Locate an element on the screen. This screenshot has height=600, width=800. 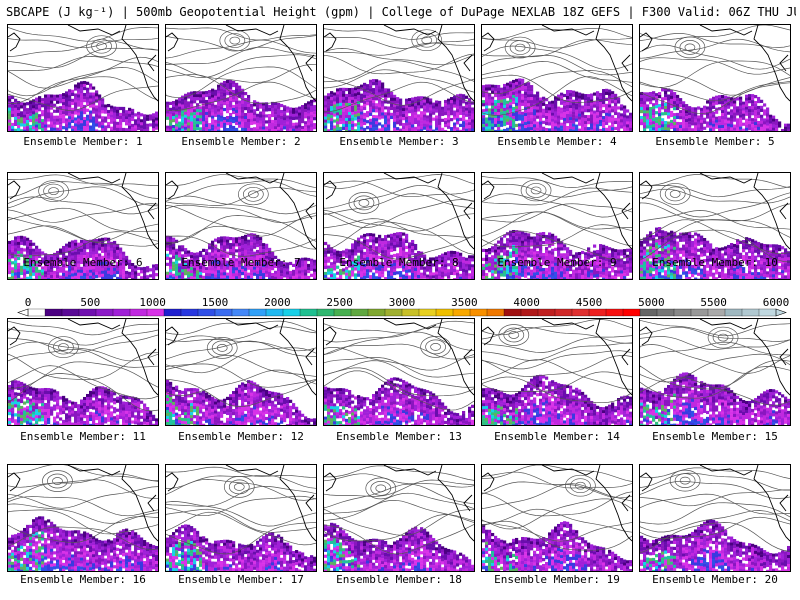
ensemble-member-label: Ensemble Member: 1 is located at coordinates (83, 141).